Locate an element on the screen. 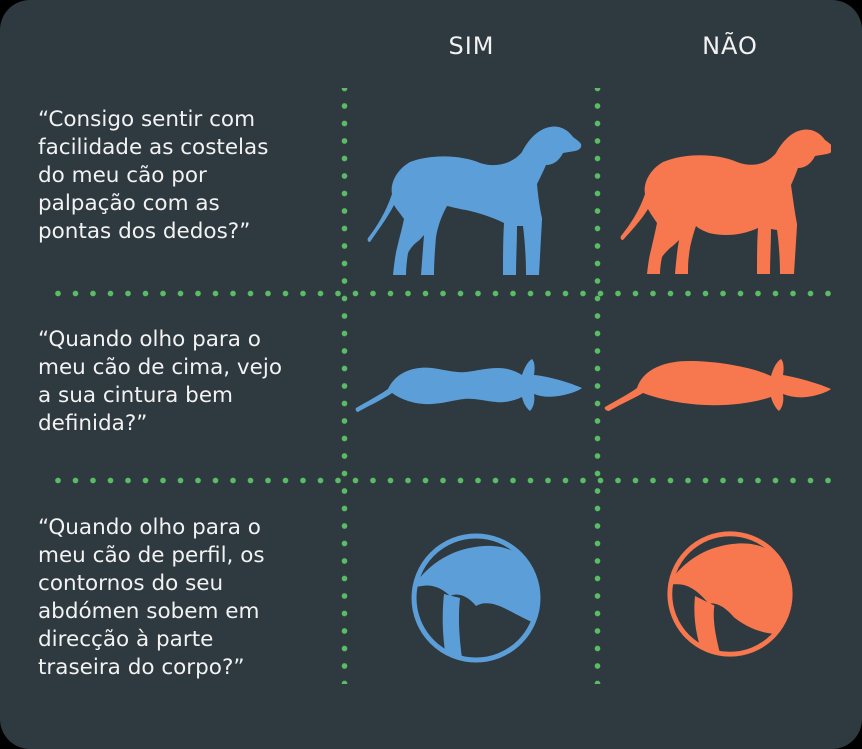 The width and height of the screenshot is (862, 749). slim-dog-side-icon is located at coordinates (474, 202).